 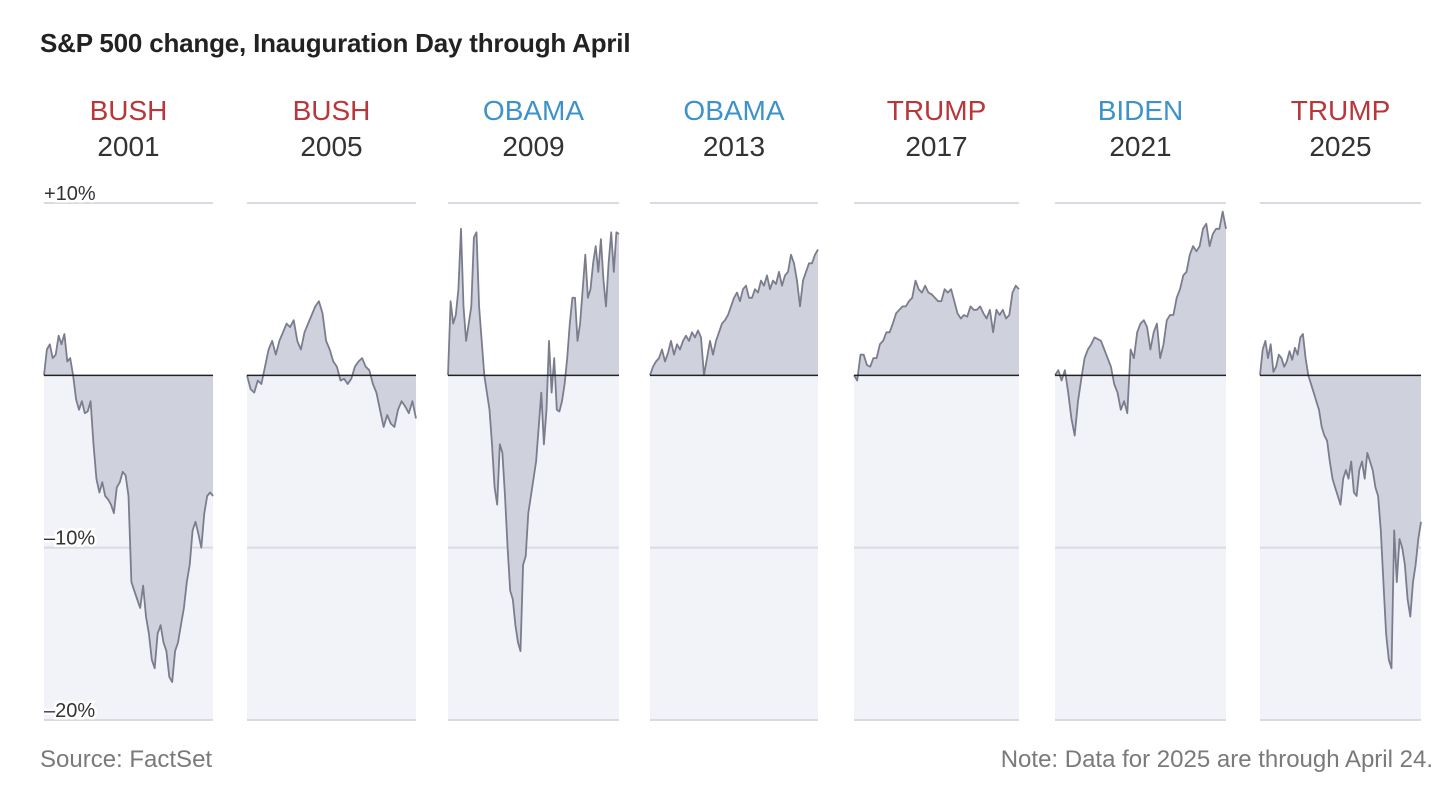 I want to click on year-label-2017: 2017, so click(x=936, y=146).